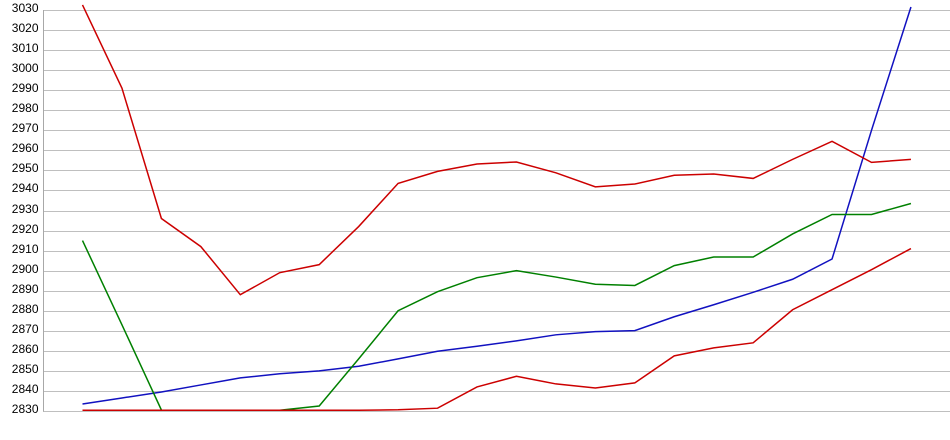 This screenshot has height=440, width=950. I want to click on svg-text: 2930, so click(25, 209).